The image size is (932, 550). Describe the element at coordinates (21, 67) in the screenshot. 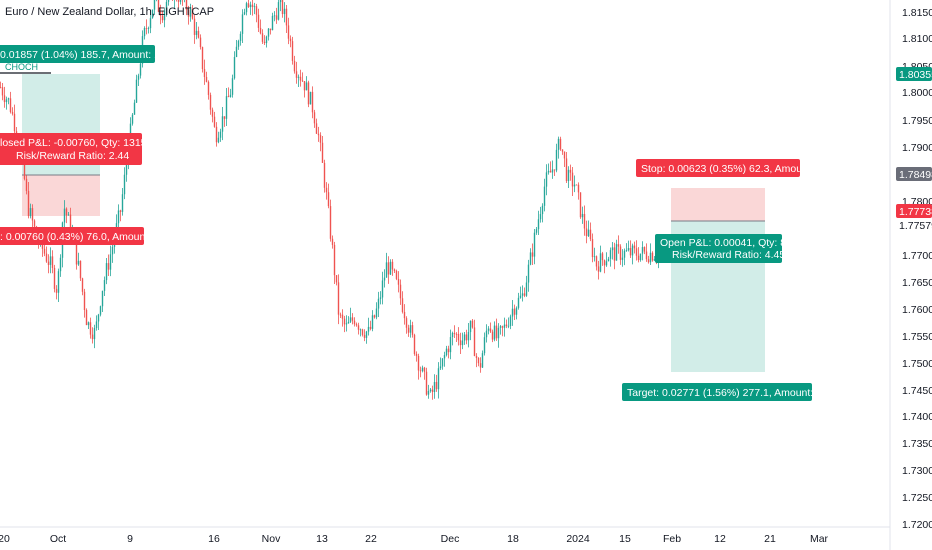

I see `choch-label: CHOCH` at that location.